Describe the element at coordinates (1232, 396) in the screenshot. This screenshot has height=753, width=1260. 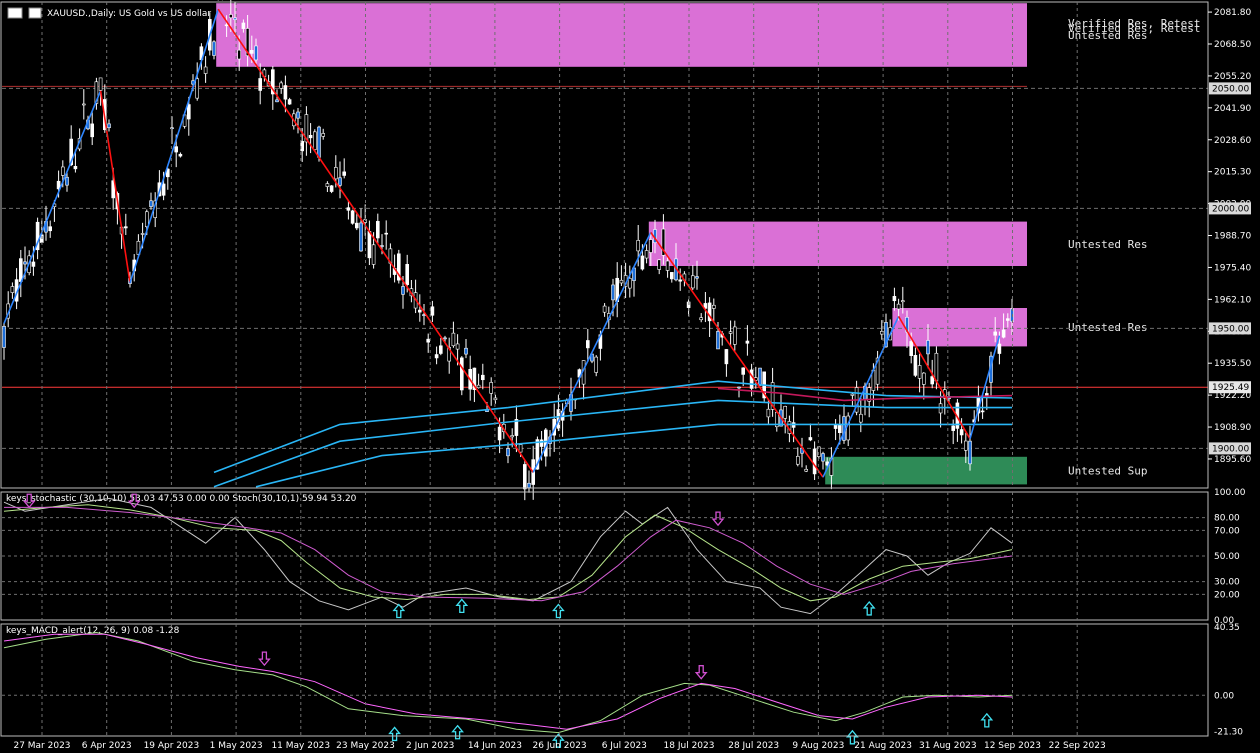
I see `y-tick-label: 1922.20` at that location.